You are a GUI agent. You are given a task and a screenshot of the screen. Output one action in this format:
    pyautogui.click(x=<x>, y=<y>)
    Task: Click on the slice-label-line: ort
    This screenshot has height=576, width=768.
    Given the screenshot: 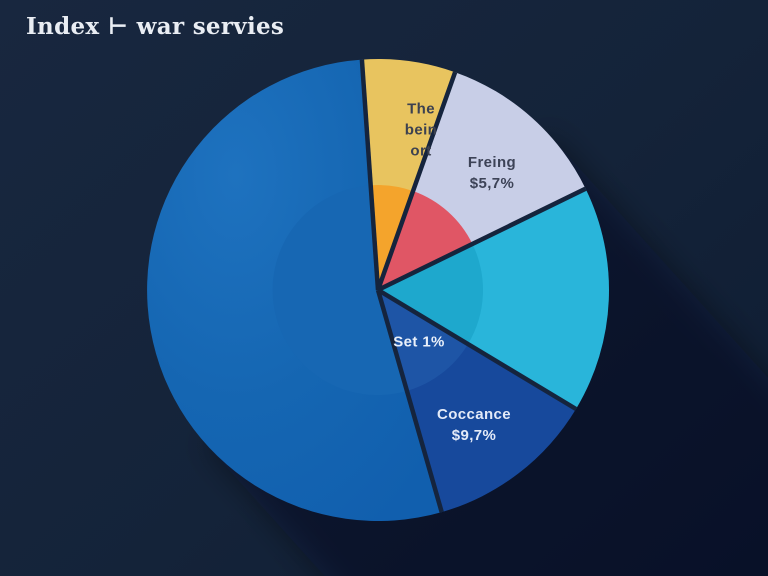 What is the action you would take?
    pyautogui.click(x=421, y=151)
    